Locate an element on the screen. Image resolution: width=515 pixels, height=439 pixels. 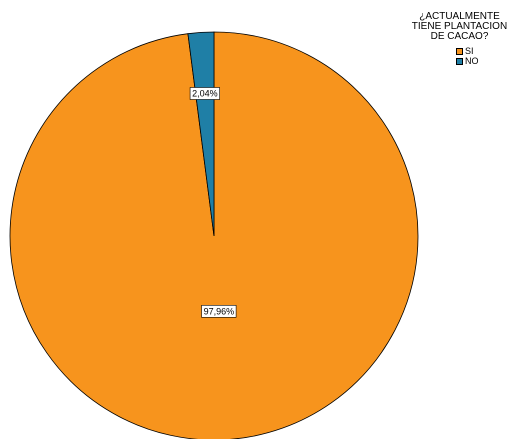
data-label-text-si: 97,96% is located at coordinates (219, 311).